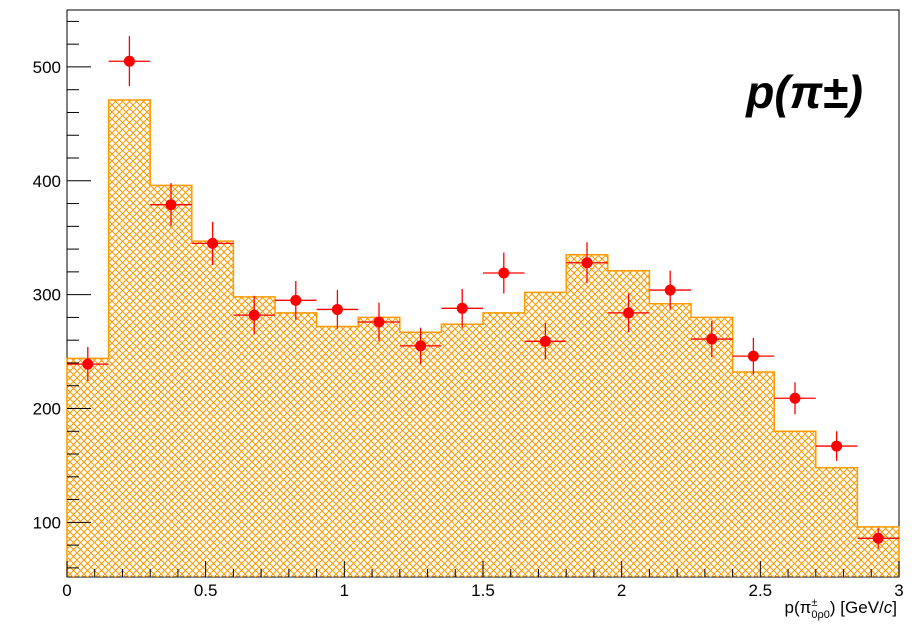 The image size is (919, 629). What do you see at coordinates (47, 67) in the screenshot?
I see `y-tick-label: 500` at bounding box center [47, 67].